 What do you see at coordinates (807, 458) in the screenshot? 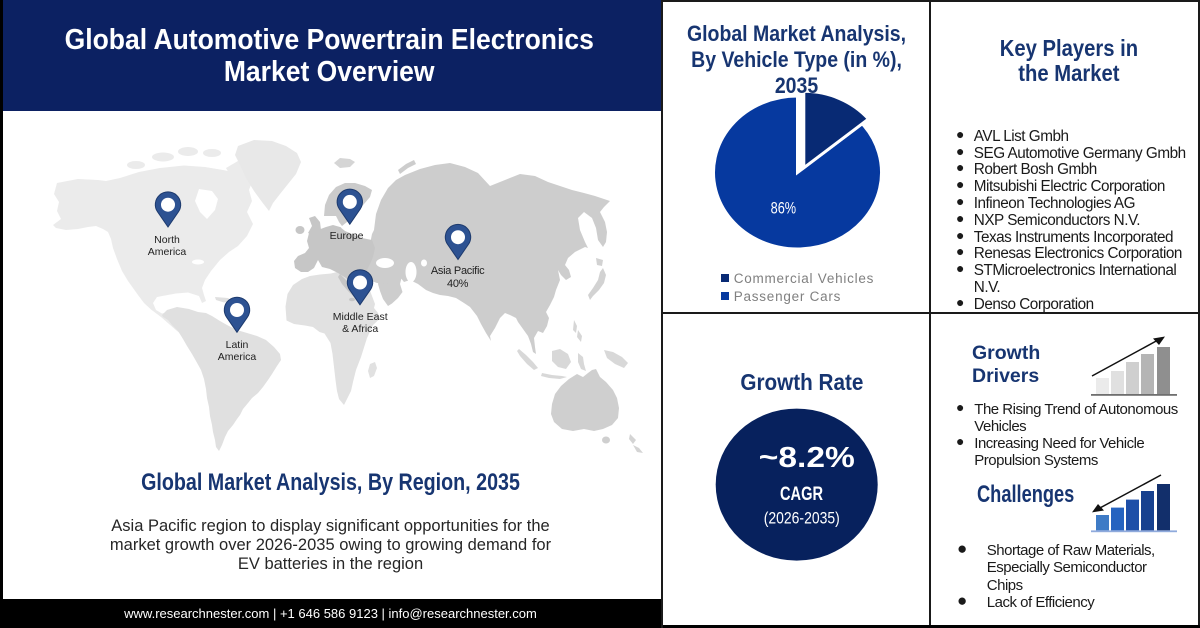
I see `svg-text: ~8.2%` at bounding box center [807, 458].